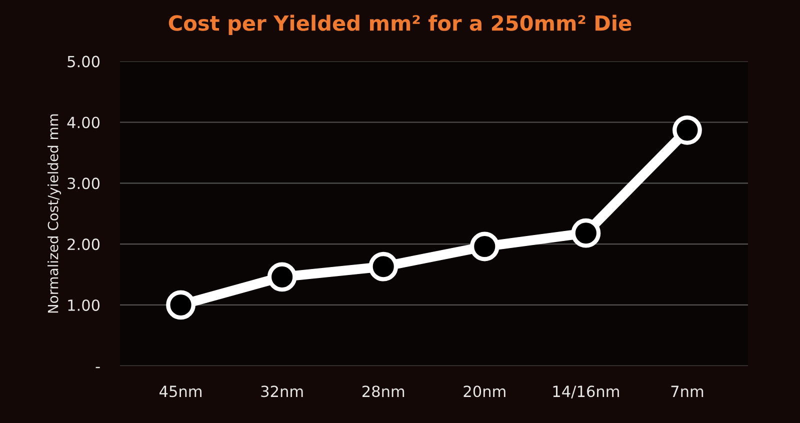 The image size is (800, 423). What do you see at coordinates (84, 184) in the screenshot?
I see `y-tick-label: 3.00` at bounding box center [84, 184].